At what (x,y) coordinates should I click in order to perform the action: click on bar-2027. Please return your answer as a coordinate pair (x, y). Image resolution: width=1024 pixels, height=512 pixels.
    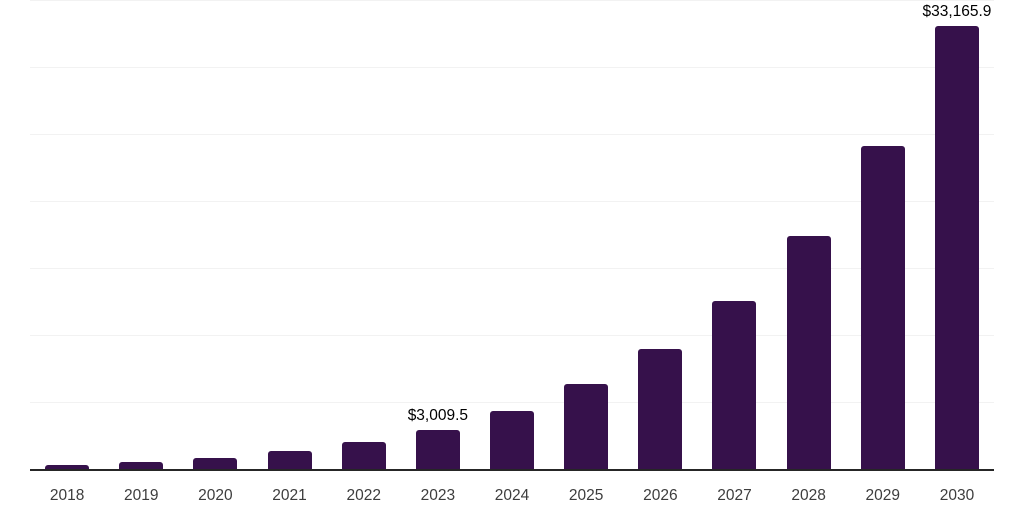
    Looking at the image, I should click on (734, 385).